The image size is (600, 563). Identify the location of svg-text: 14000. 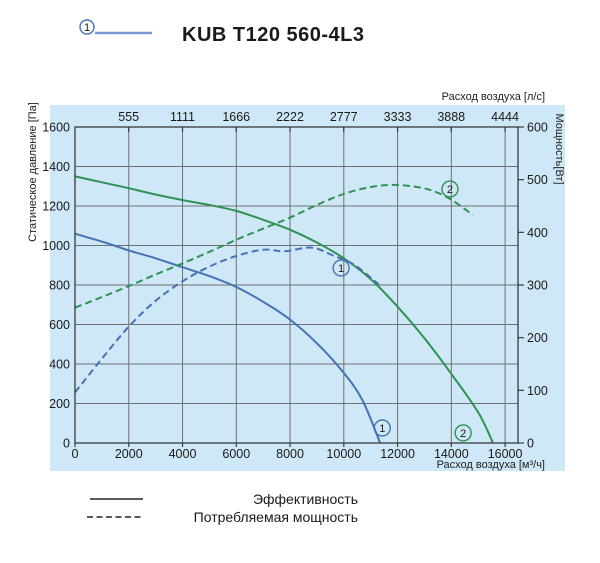
(451, 454).